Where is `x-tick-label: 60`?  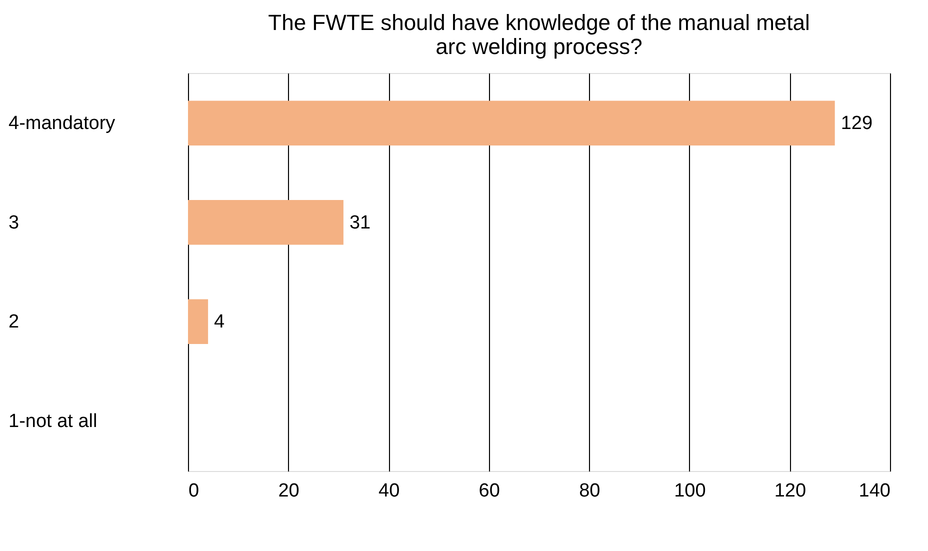
x-tick-label: 60 is located at coordinates (489, 491).